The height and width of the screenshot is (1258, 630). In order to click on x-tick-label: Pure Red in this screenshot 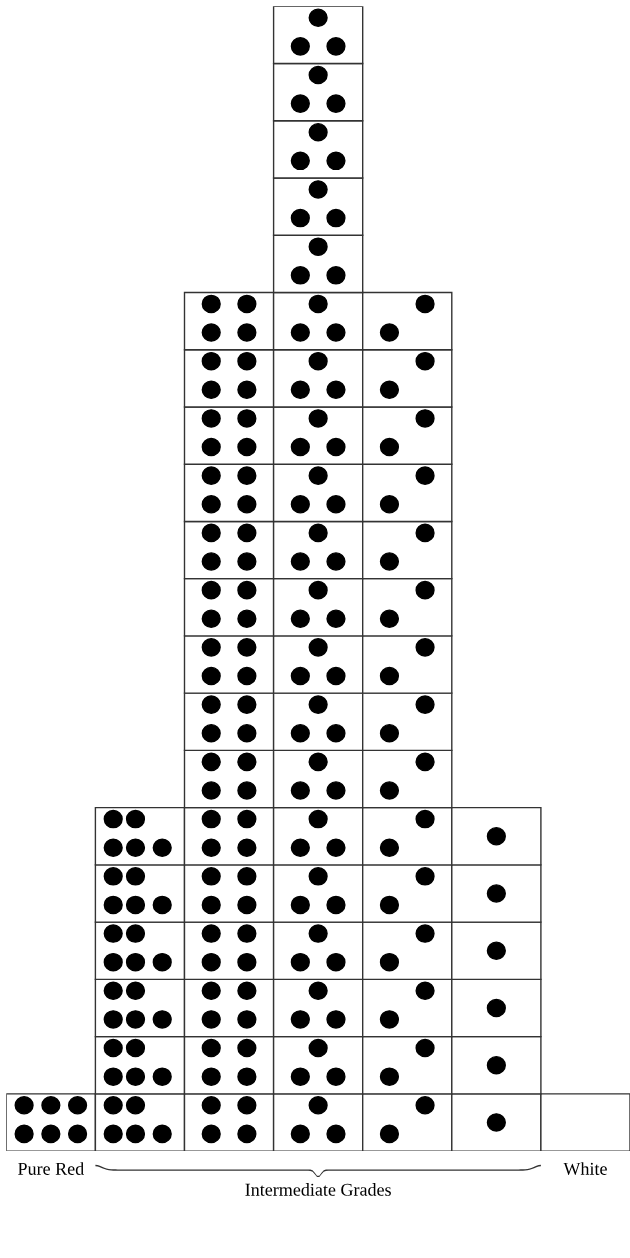, I will do `click(51, 1168)`.